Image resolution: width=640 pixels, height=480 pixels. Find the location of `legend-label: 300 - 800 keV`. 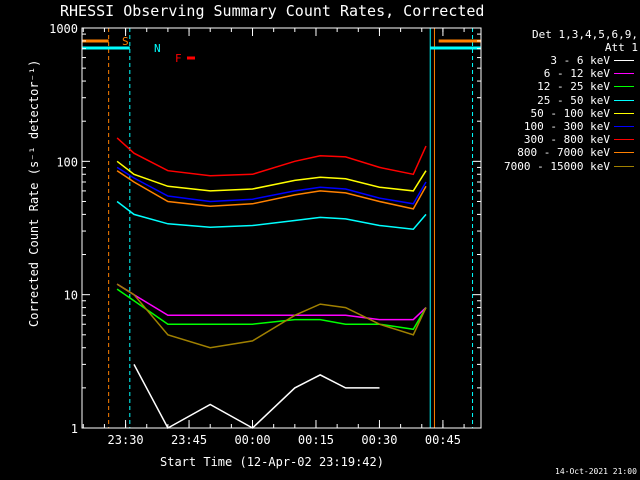

legend-label: 300 - 800 keV is located at coordinates (566, 140).